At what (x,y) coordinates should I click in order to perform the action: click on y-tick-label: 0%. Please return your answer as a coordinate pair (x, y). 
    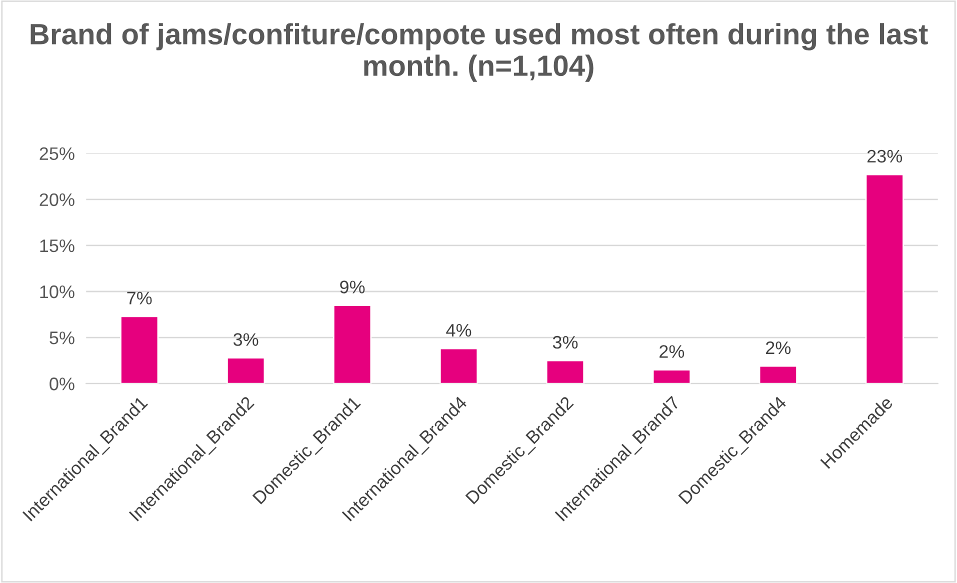
    Looking at the image, I should click on (62, 384).